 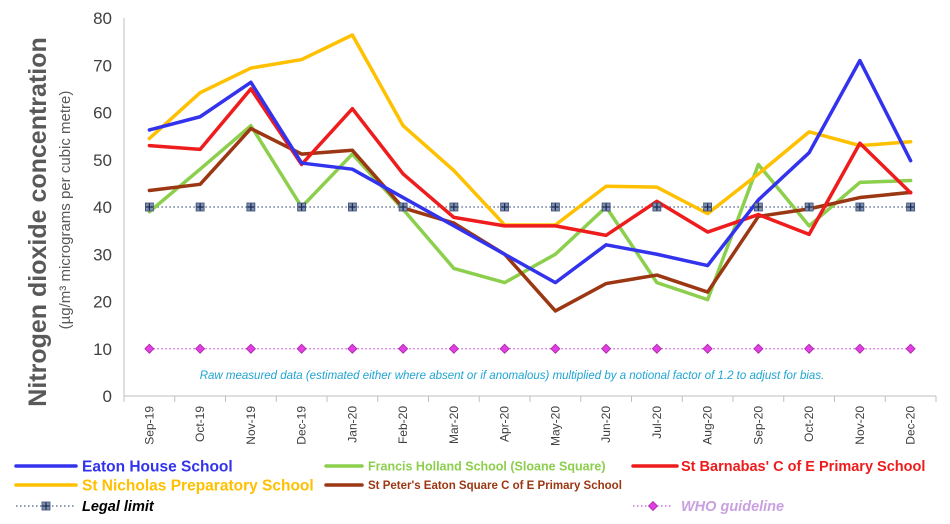 I want to click on x-tick-label: Jan-20, so click(x=352, y=424).